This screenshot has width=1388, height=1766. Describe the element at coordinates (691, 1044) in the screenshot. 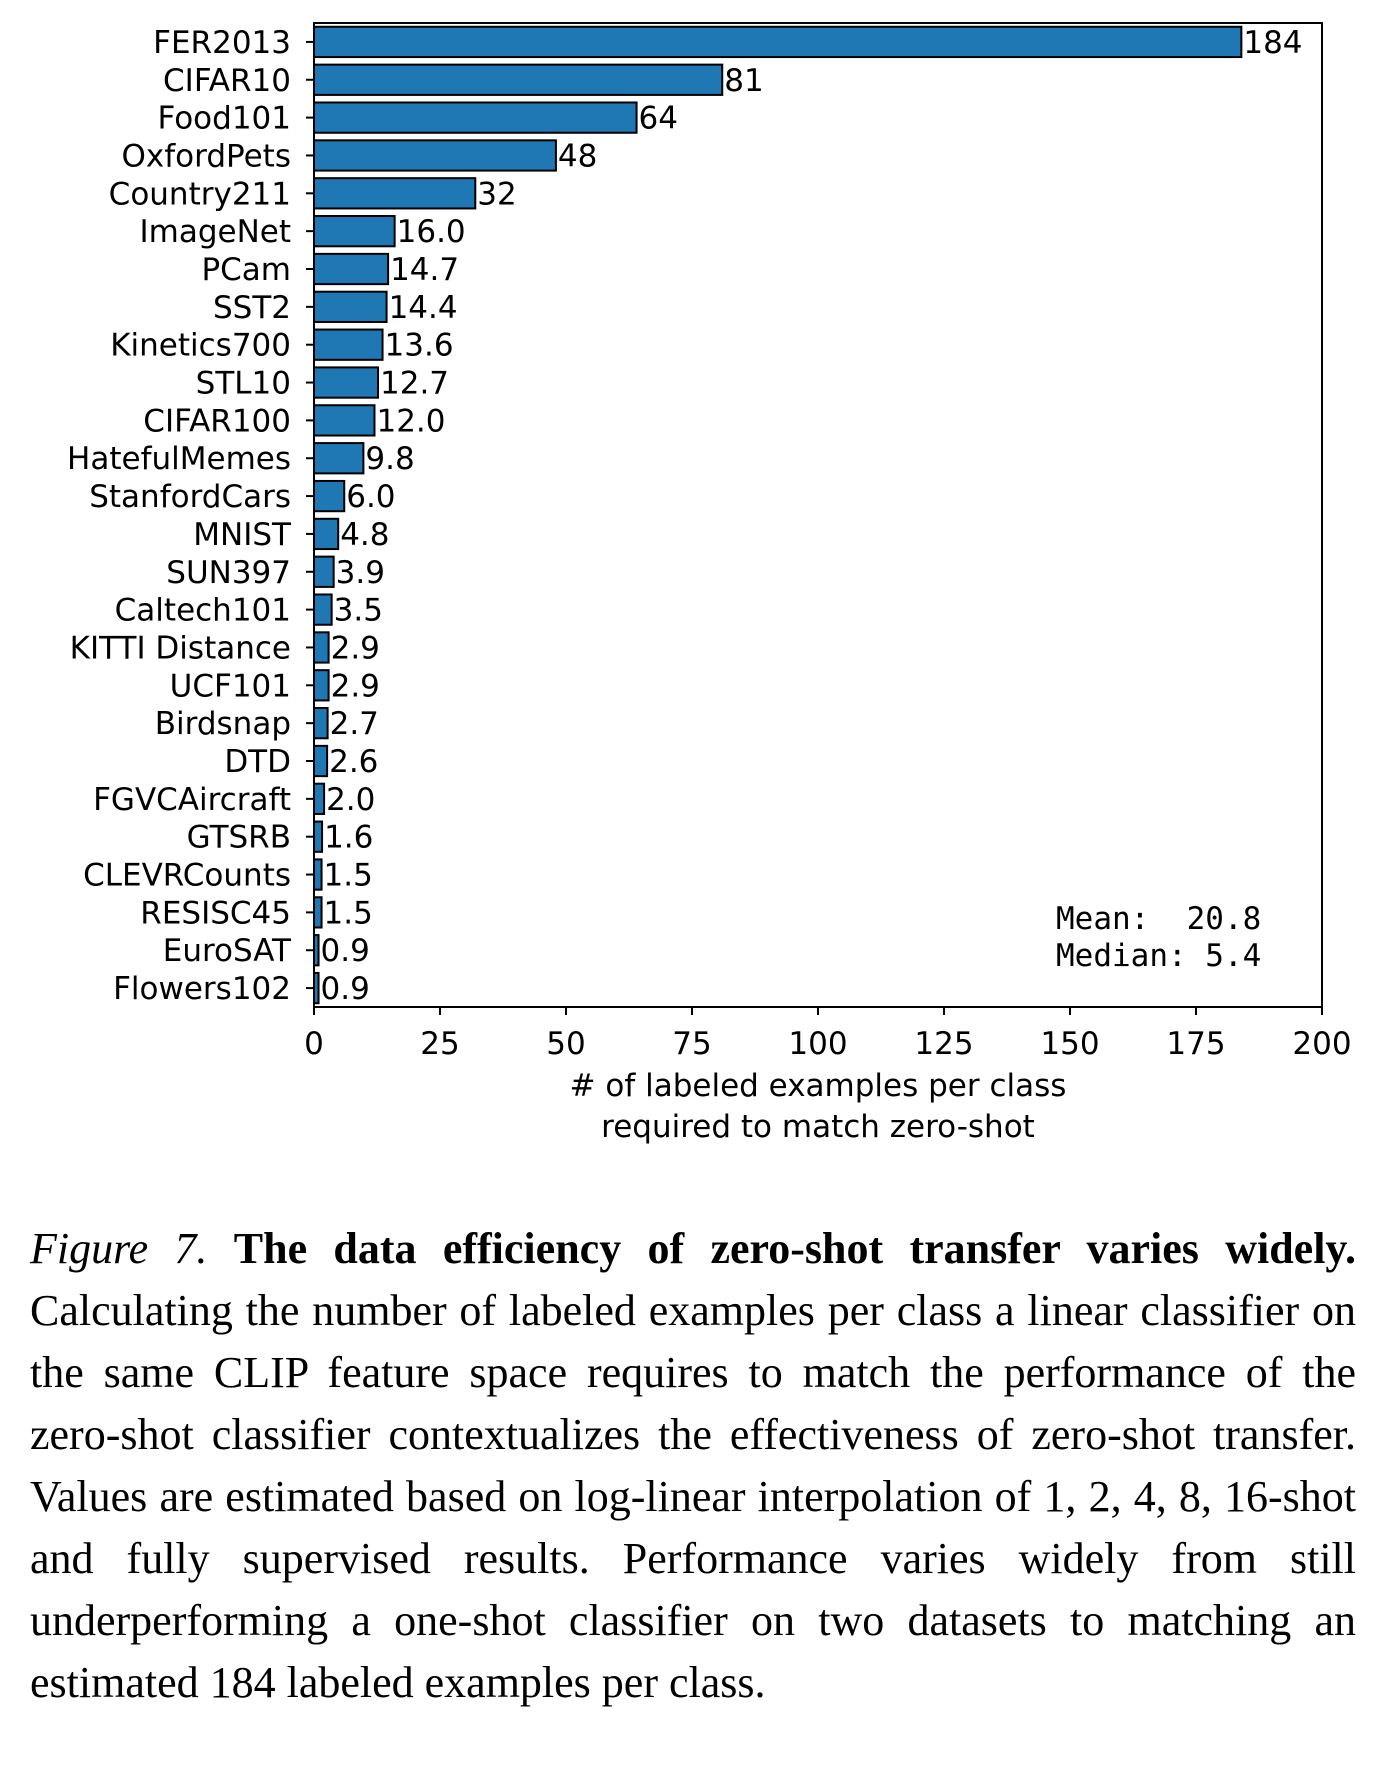

I see `x-tick-label: 75` at that location.